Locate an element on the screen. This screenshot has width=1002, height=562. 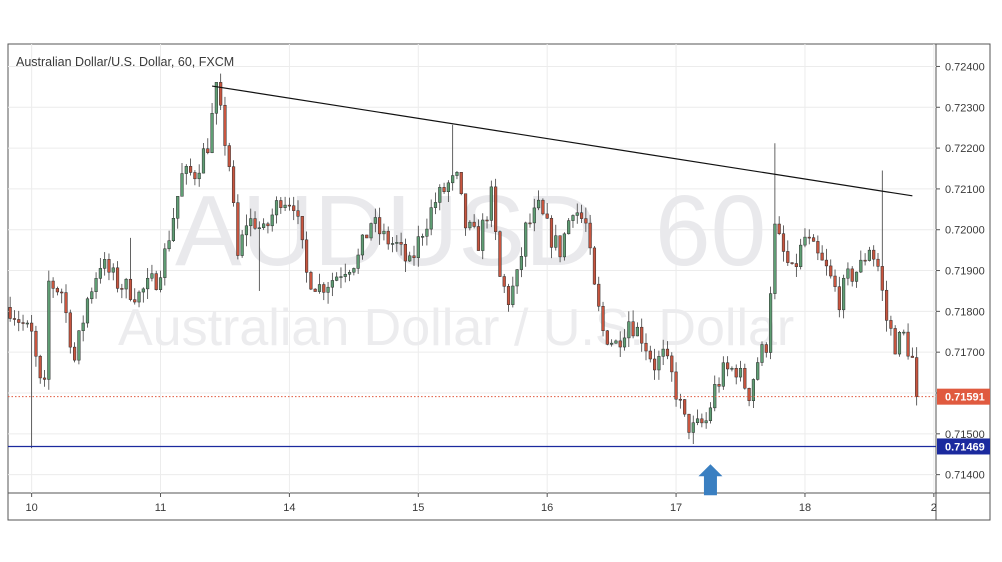
up-arrow-icon is located at coordinates (710, 480).